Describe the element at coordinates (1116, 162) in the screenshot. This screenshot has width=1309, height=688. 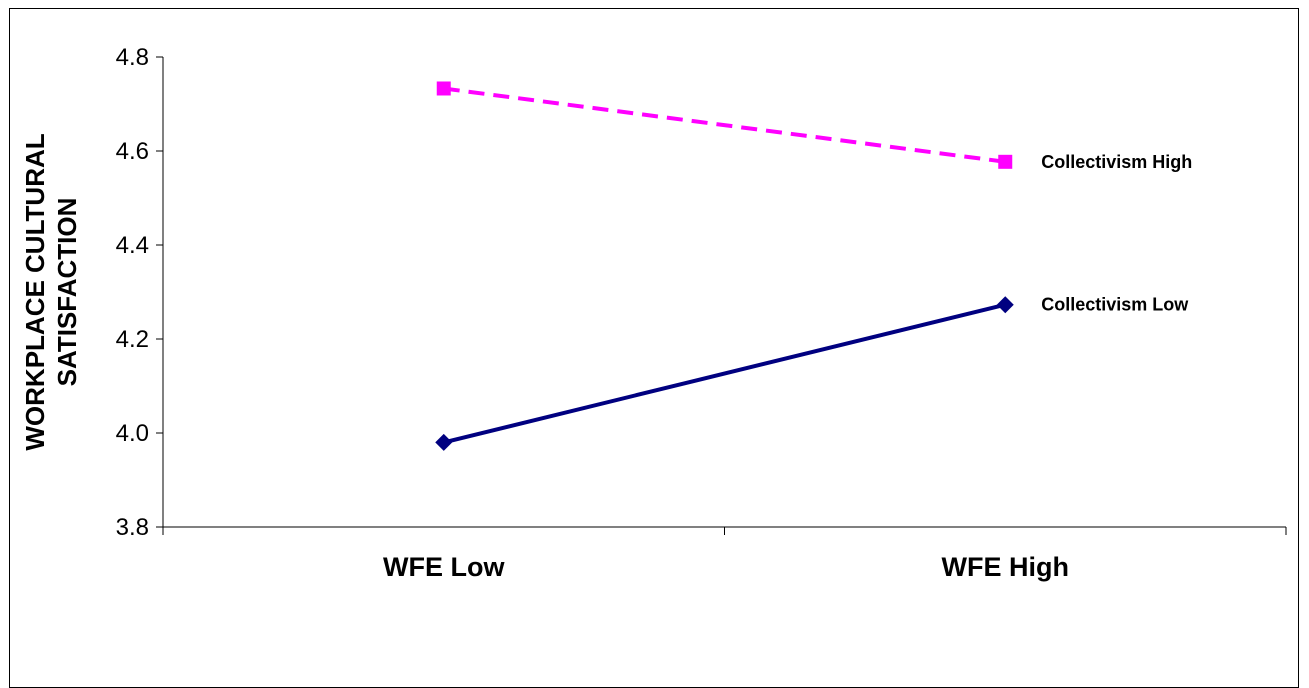
I see `series-label: Collectivism High` at that location.